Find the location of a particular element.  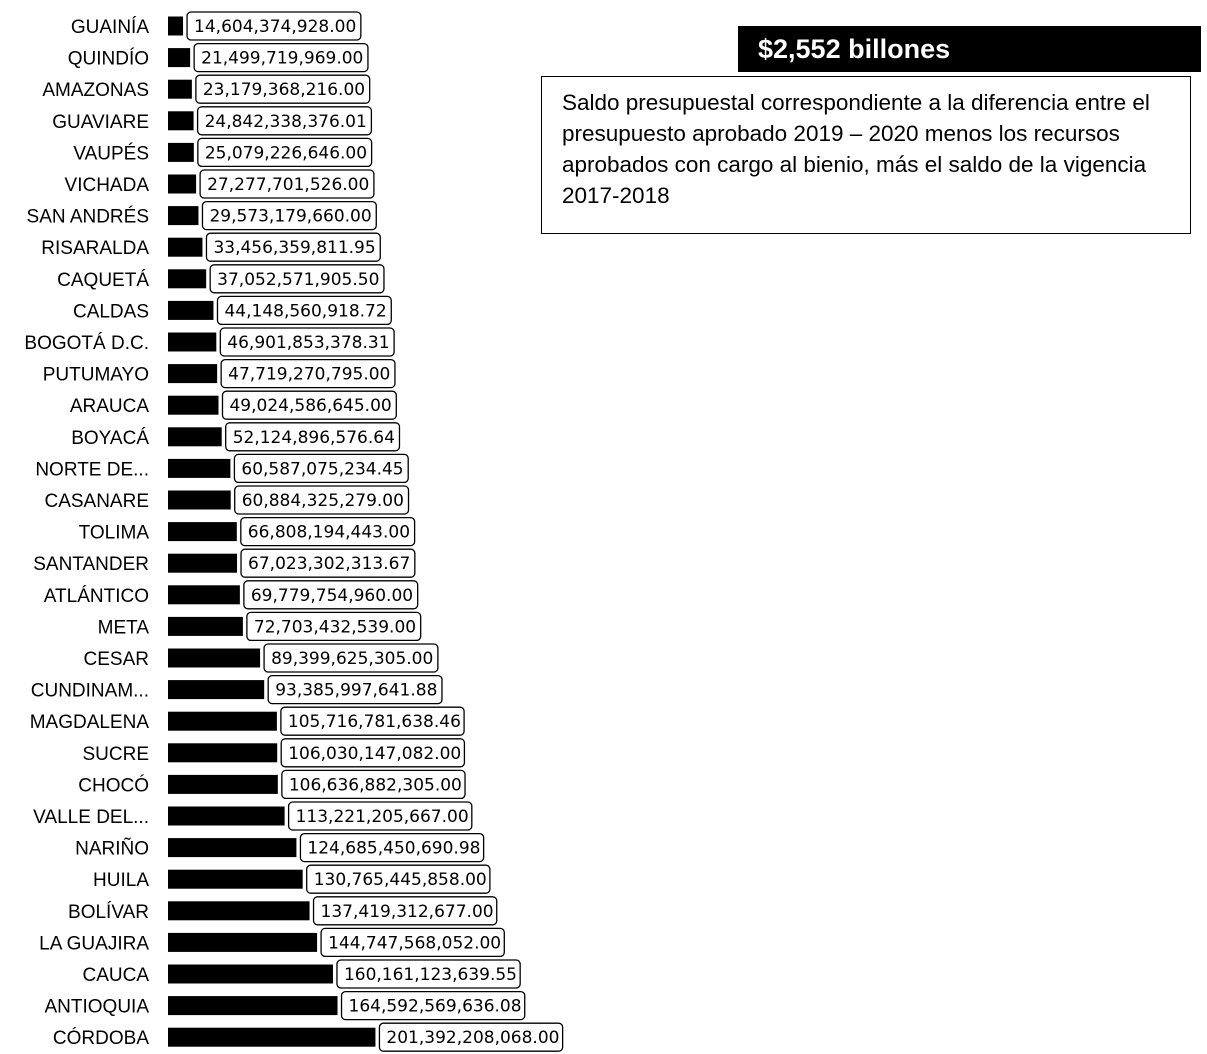

value-label: 21,499,719,969.00 is located at coordinates (282, 59).